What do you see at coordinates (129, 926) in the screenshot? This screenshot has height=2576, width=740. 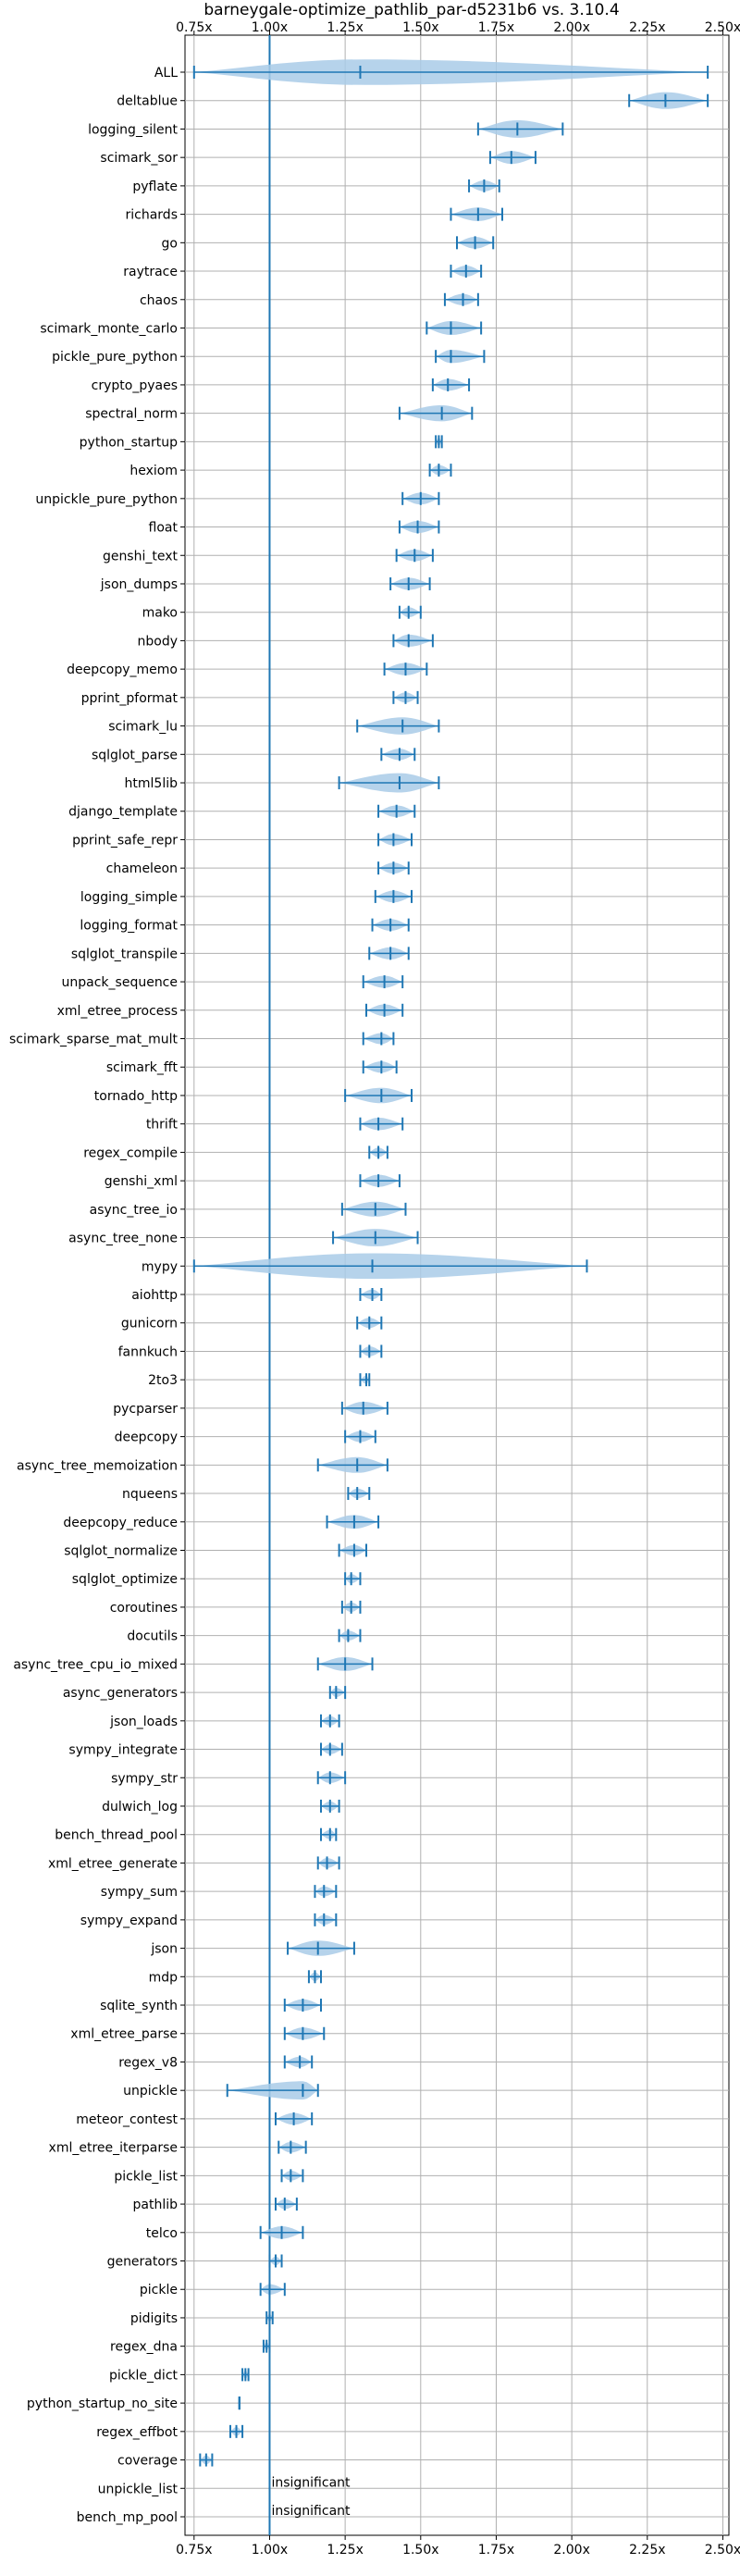 I see `benchmark-label: logging_format` at bounding box center [129, 926].